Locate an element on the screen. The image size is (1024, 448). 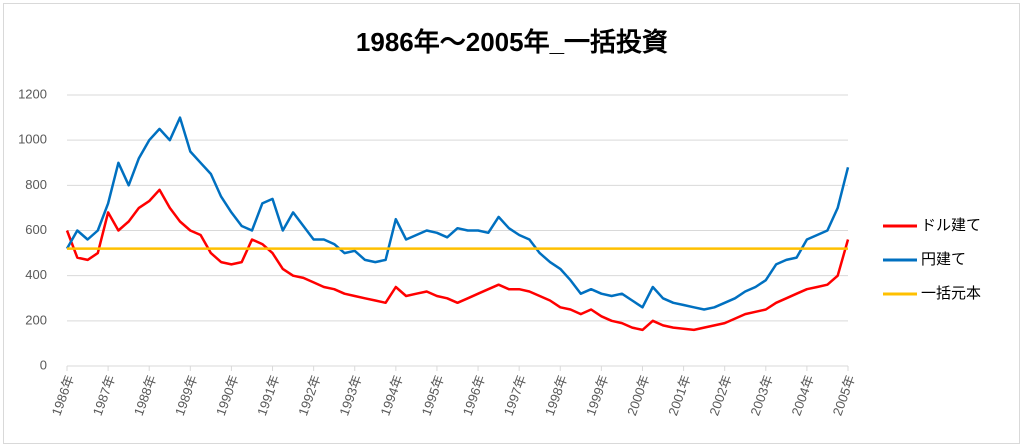
y-tick-label: 400 is located at coordinates (36, 274).